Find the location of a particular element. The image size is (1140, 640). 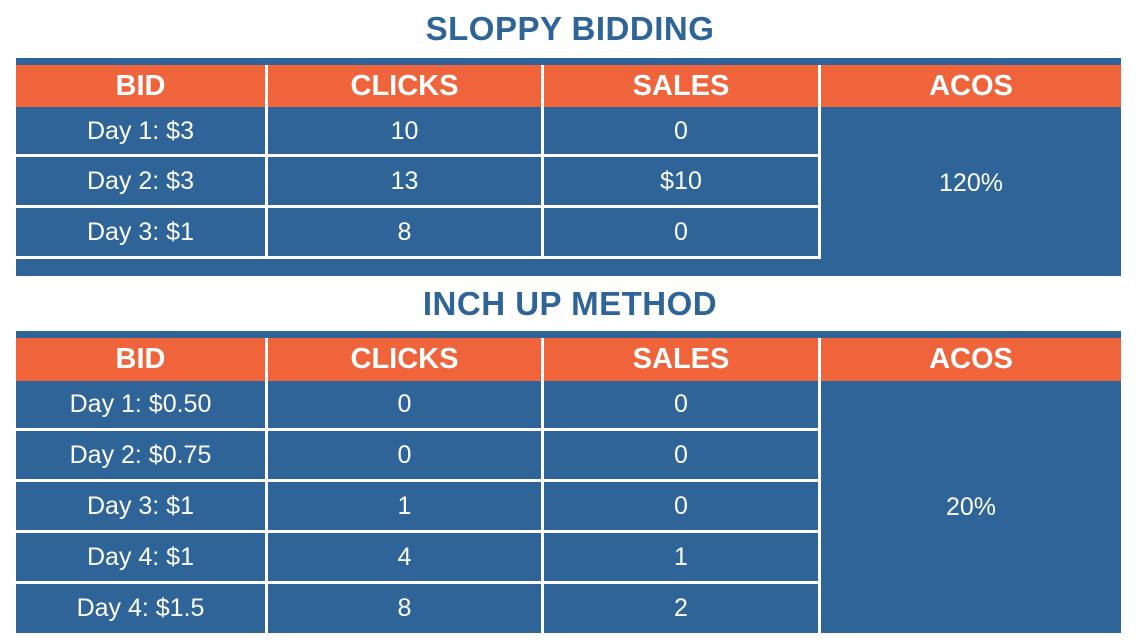

table-cell-clicks: 4 is located at coordinates (404, 556).